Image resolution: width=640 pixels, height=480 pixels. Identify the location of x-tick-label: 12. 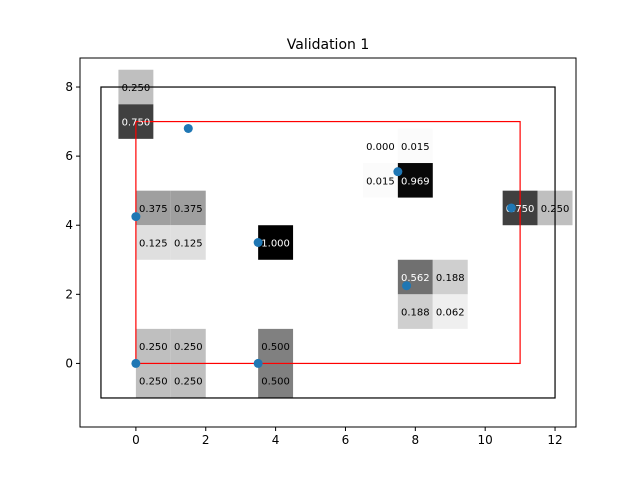
(554, 440).